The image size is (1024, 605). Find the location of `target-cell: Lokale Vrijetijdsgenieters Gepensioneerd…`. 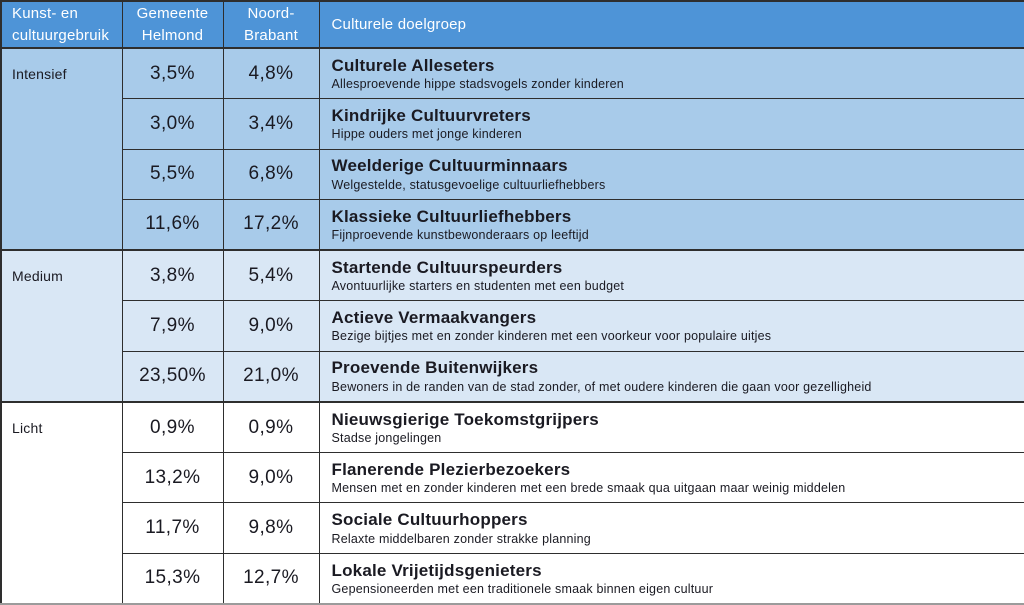

target-cell: Lokale Vrijetijdsgenieters Gepensioneerd… is located at coordinates (671, 578).